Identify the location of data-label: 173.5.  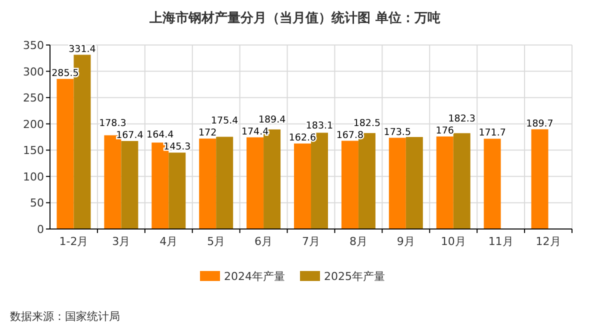
(398, 132).